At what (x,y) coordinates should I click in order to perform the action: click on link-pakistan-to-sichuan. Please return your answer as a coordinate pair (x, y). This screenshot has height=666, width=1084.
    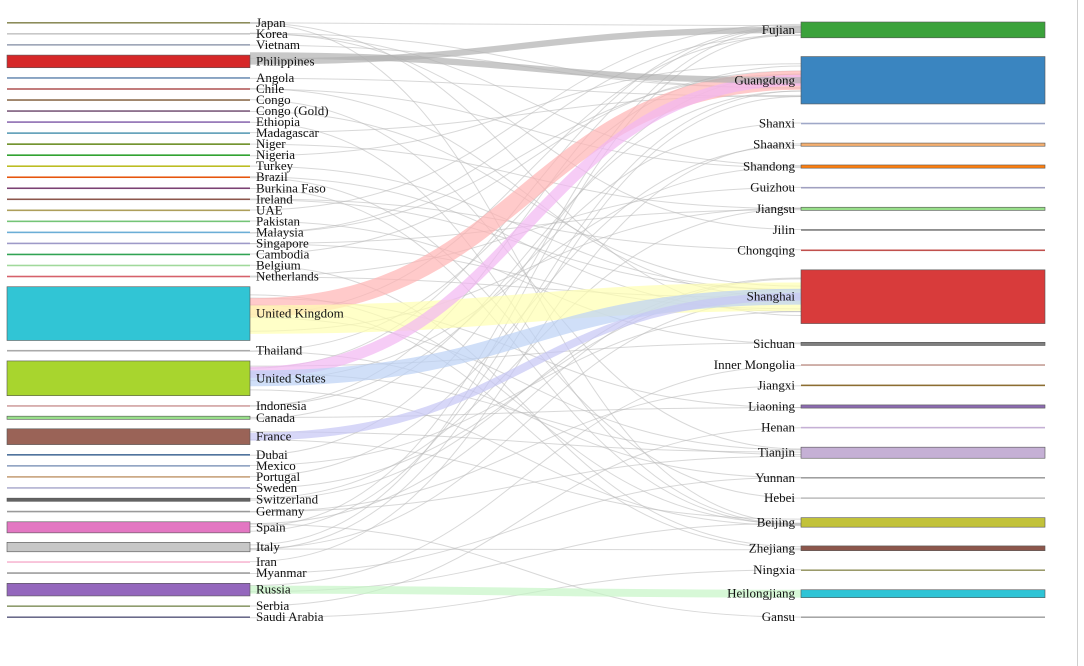
    Looking at the image, I should click on (525, 282).